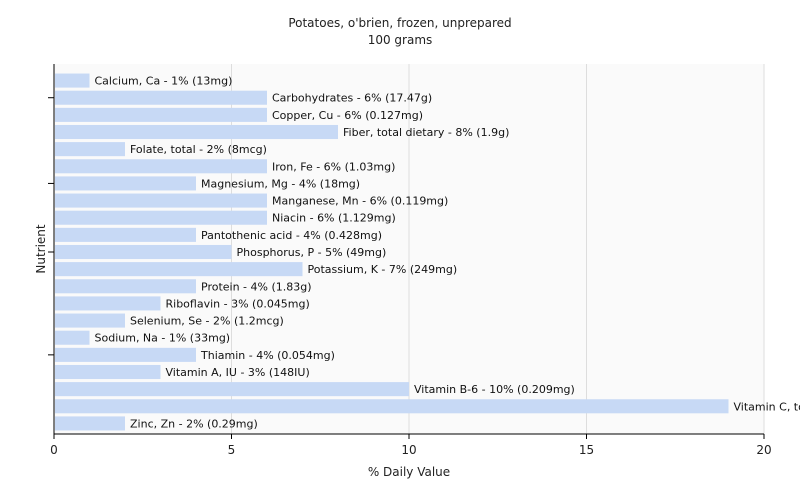 This screenshot has width=800, height=500. Describe the element at coordinates (383, 269) in the screenshot. I see `bar-label: Potassium, K - 7% (249mg)` at that location.